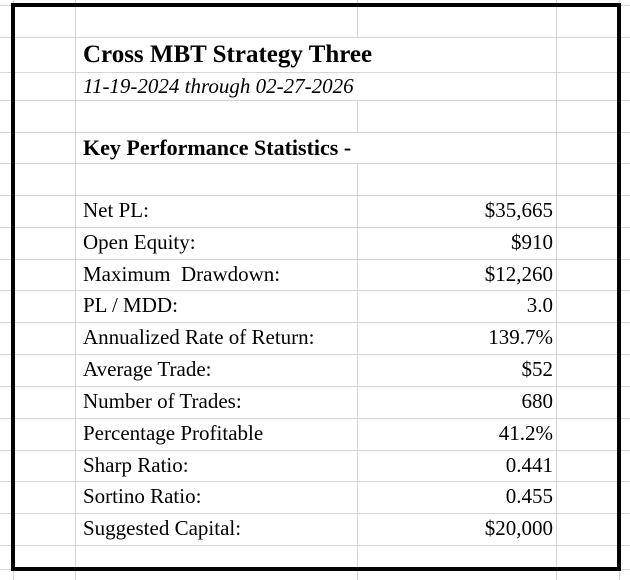 This screenshot has width=630, height=580. Describe the element at coordinates (318, 497) in the screenshot. I see `stat-row: Sortino Ratio: 0.455` at that location.